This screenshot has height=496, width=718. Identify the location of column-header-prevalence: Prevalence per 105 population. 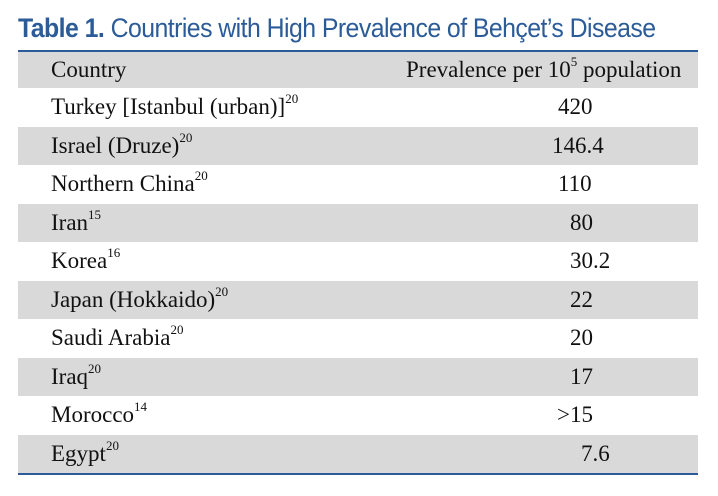
(524, 70).